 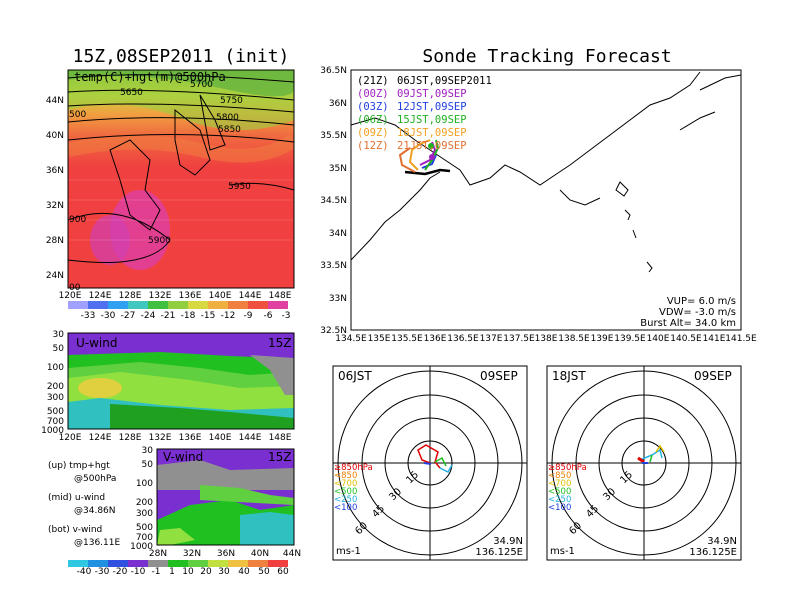 I want to click on wind-cbar-label: -10, so click(x=138, y=572).